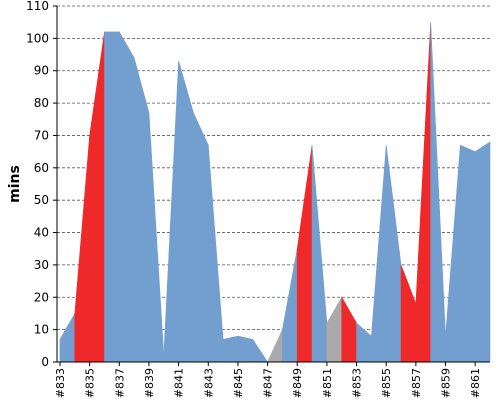  What do you see at coordinates (41, 200) in the screenshot?
I see `y-tick-label: 50` at bounding box center [41, 200].